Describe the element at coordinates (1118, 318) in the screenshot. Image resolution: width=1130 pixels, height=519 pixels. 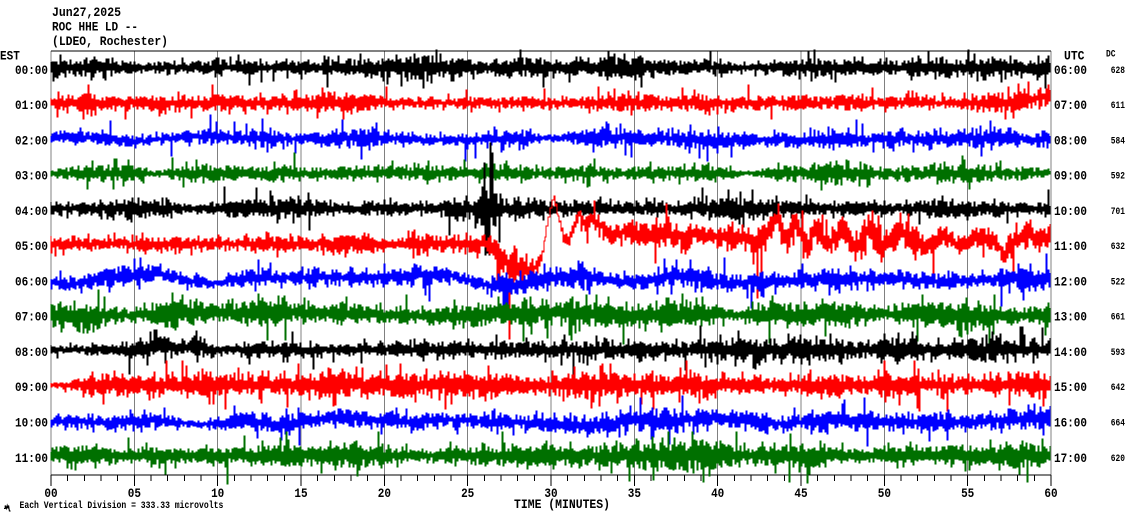
I see `svg-text: 661` at that location.